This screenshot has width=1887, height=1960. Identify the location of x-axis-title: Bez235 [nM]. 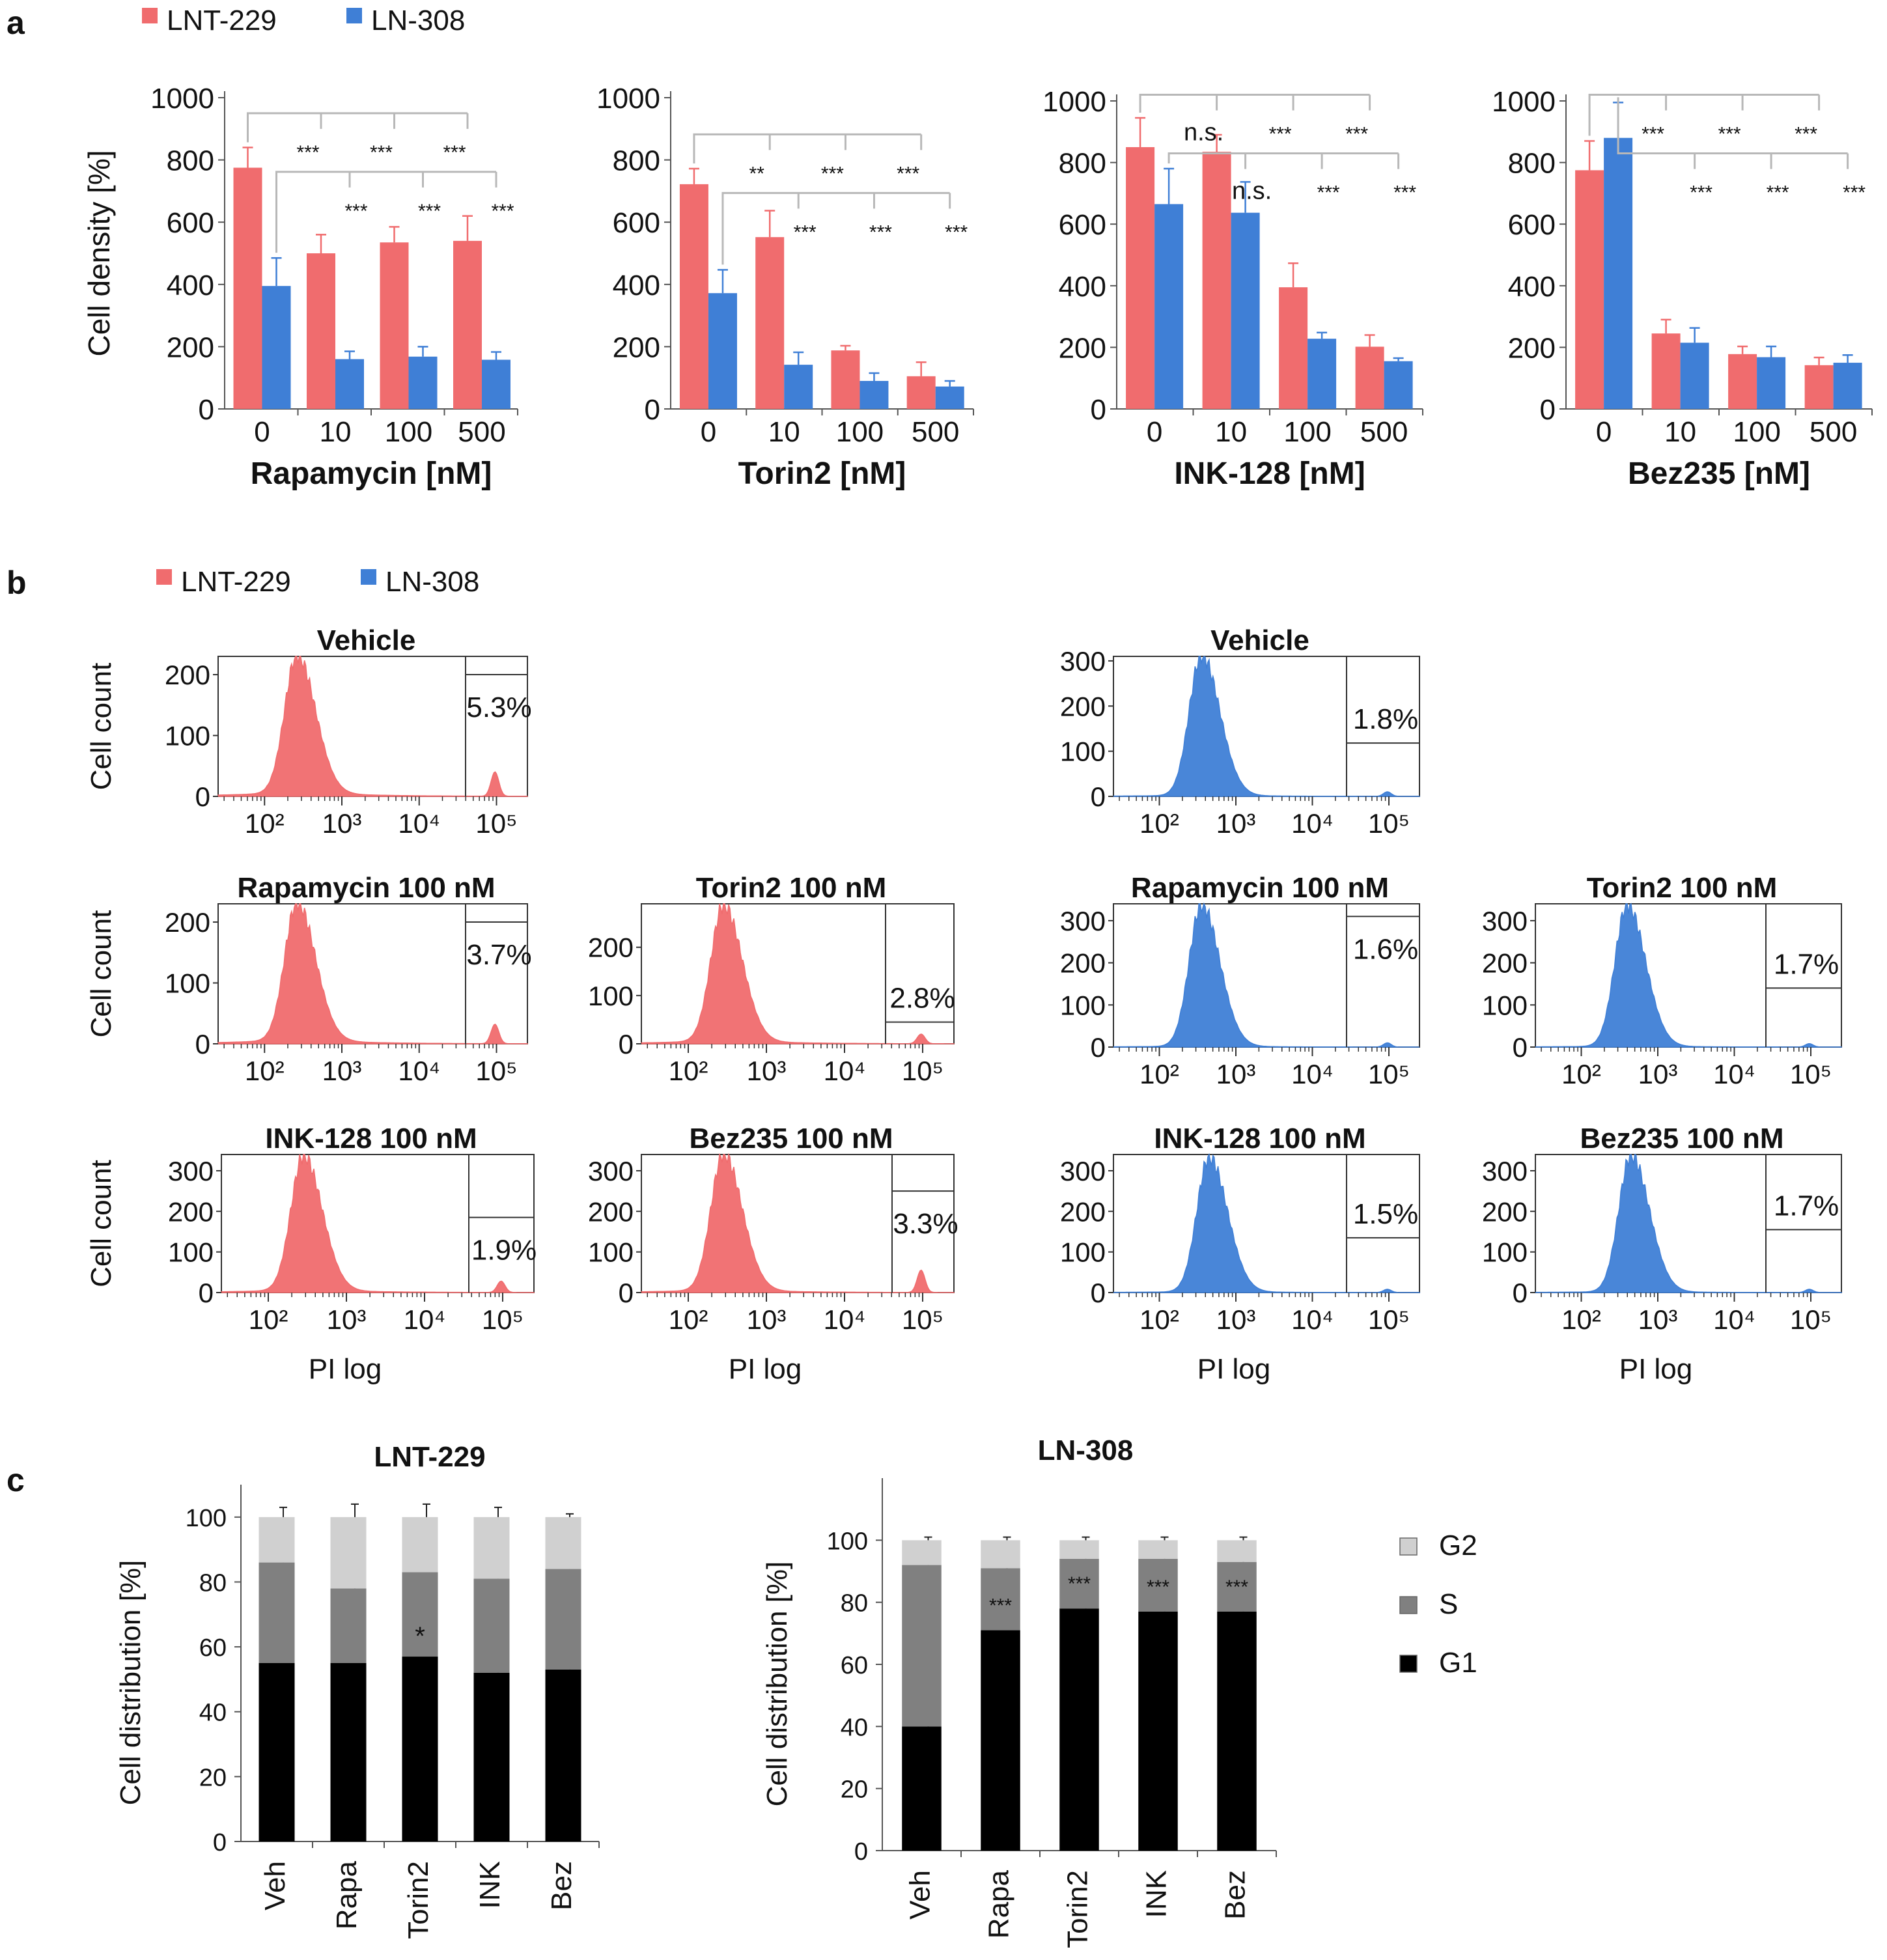
(1719, 474).